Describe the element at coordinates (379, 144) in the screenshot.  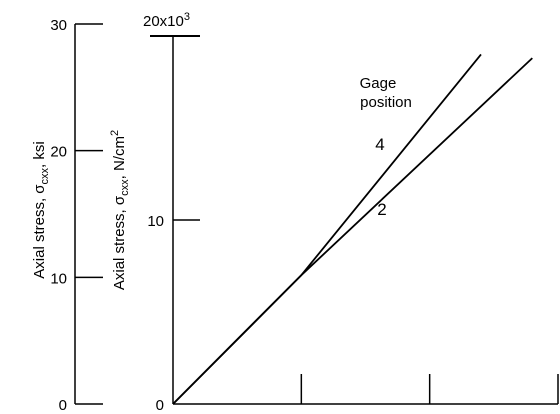
I see `series-label-4: 4` at that location.